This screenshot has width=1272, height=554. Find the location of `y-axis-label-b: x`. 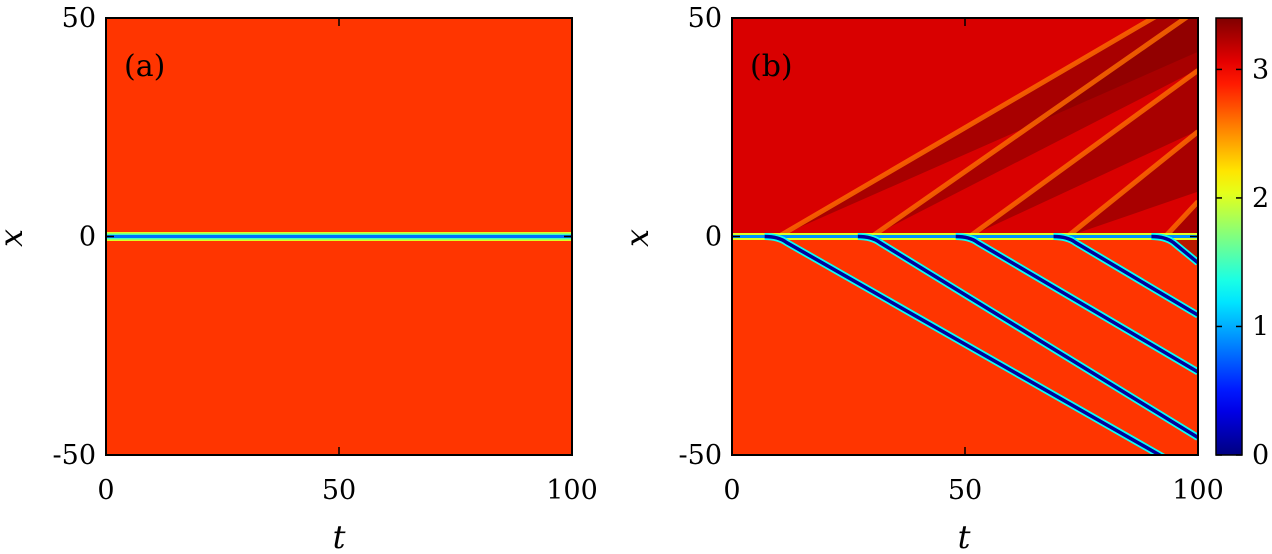

y-axis-label-b: x is located at coordinates (637, 238).